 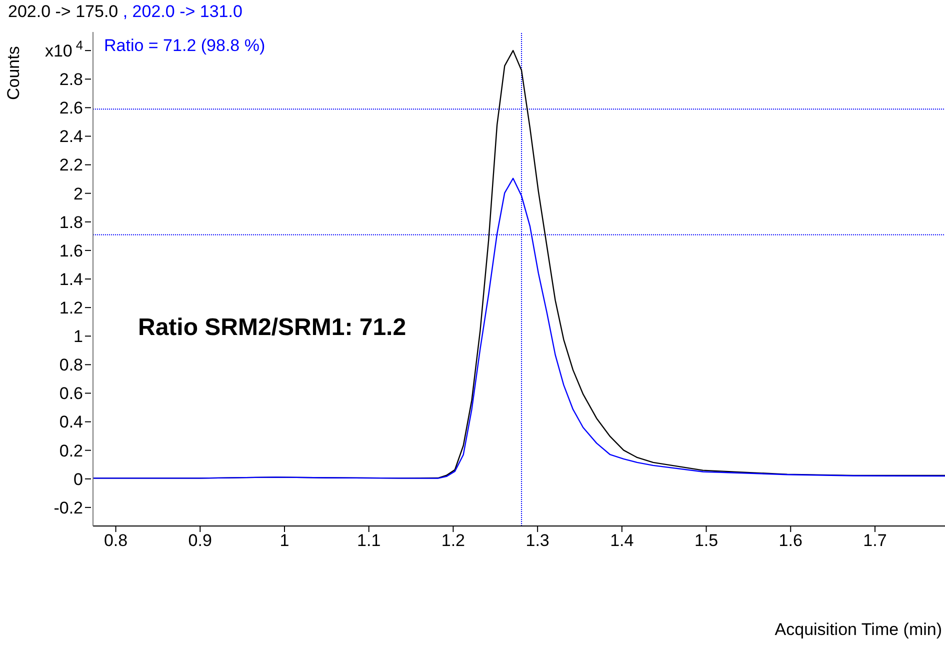 What do you see at coordinates (622, 540) in the screenshot?
I see `x-tick-label: 1.4` at bounding box center [622, 540].